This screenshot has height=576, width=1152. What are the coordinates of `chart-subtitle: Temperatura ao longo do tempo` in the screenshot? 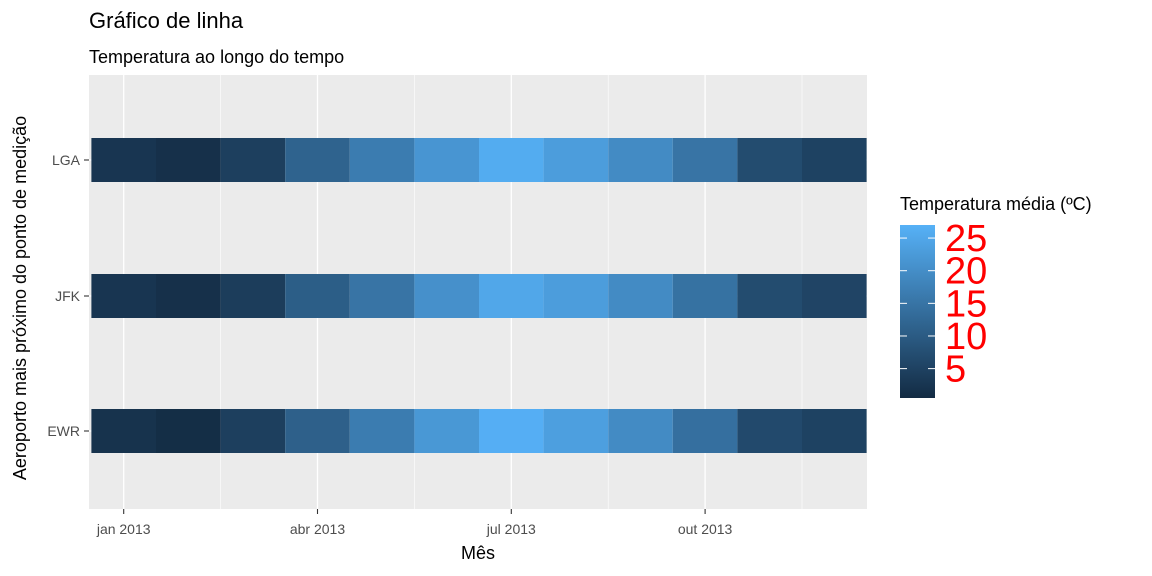 It's located at (216, 57).